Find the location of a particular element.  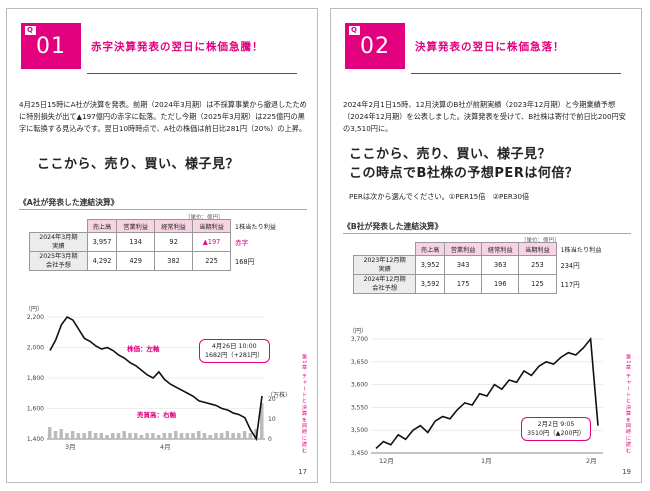

y-tick-label: 3,450 is located at coordinates (359, 453).